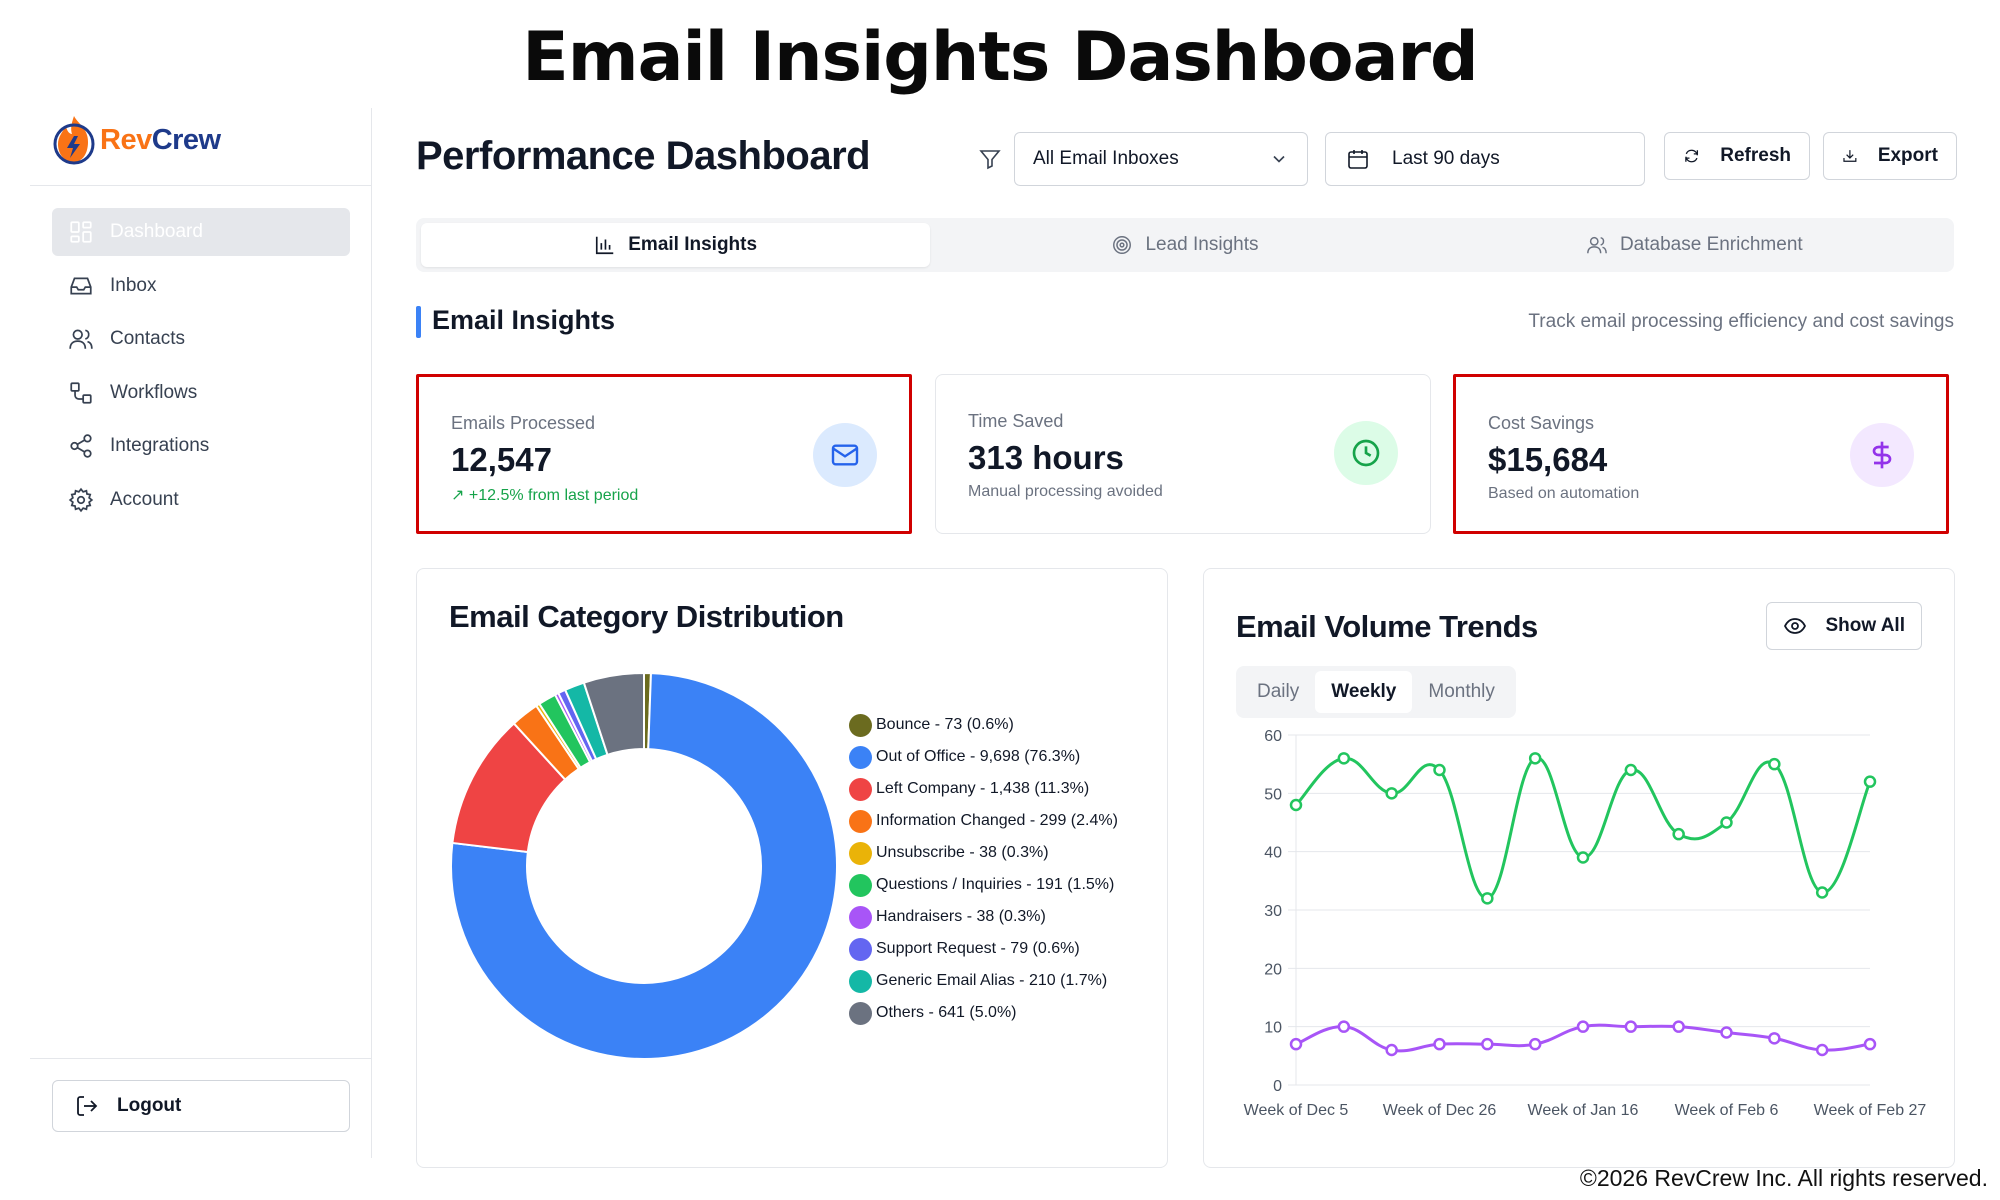  What do you see at coordinates (1273, 737) in the screenshot?
I see `y-tick-label: 60` at bounding box center [1273, 737].